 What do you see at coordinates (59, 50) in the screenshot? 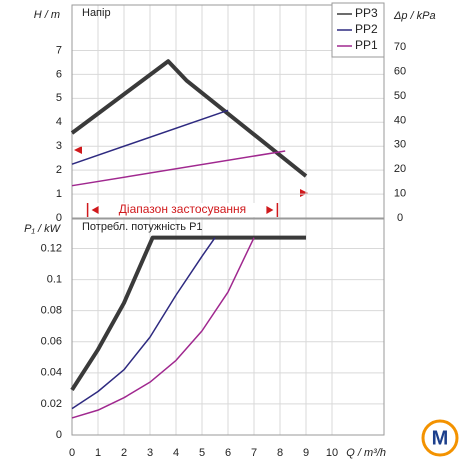
I see `y-tick-label: 7` at bounding box center [59, 50].